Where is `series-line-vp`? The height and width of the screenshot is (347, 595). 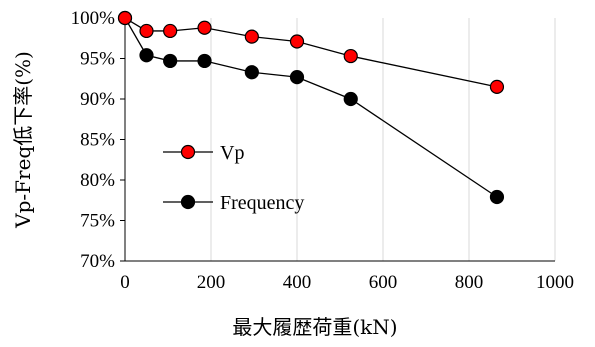
series-line-vp is located at coordinates (311, 52).